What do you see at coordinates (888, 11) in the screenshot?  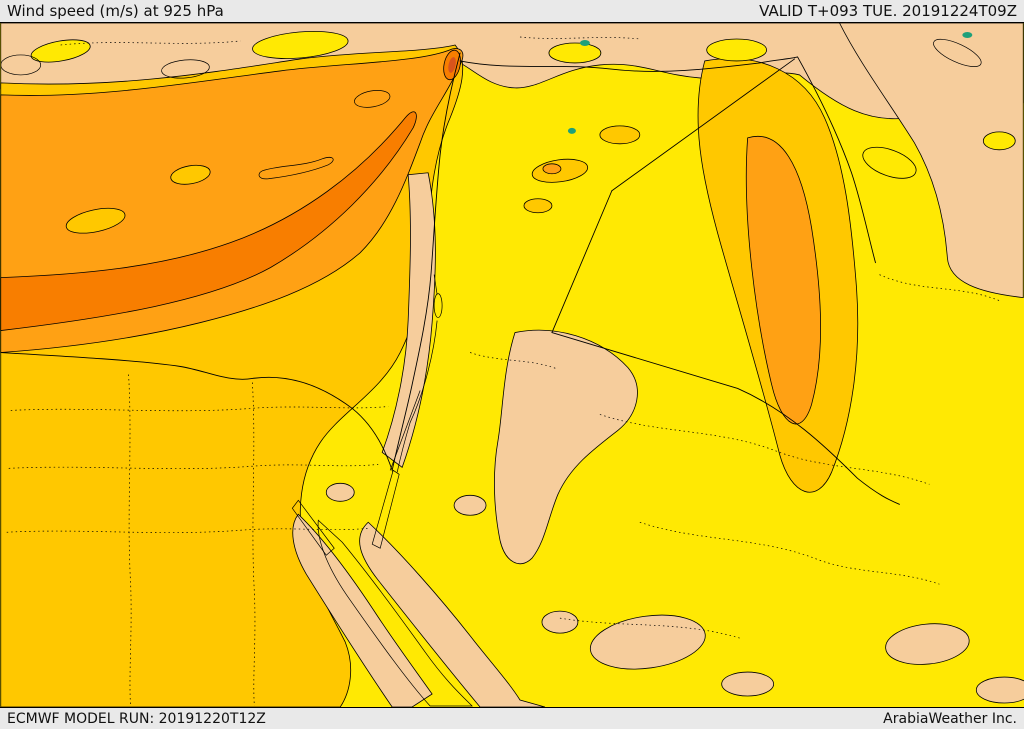 I see `valid-time-label: VALID T+093 TUE. 20191224T09Z` at bounding box center [888, 11].